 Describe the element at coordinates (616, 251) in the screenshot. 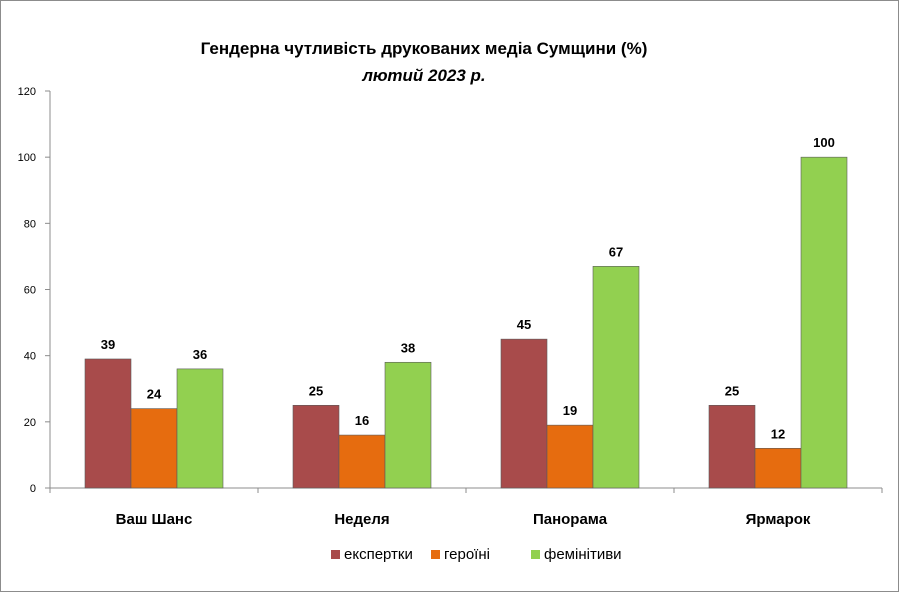

I see `data-label: 67` at that location.